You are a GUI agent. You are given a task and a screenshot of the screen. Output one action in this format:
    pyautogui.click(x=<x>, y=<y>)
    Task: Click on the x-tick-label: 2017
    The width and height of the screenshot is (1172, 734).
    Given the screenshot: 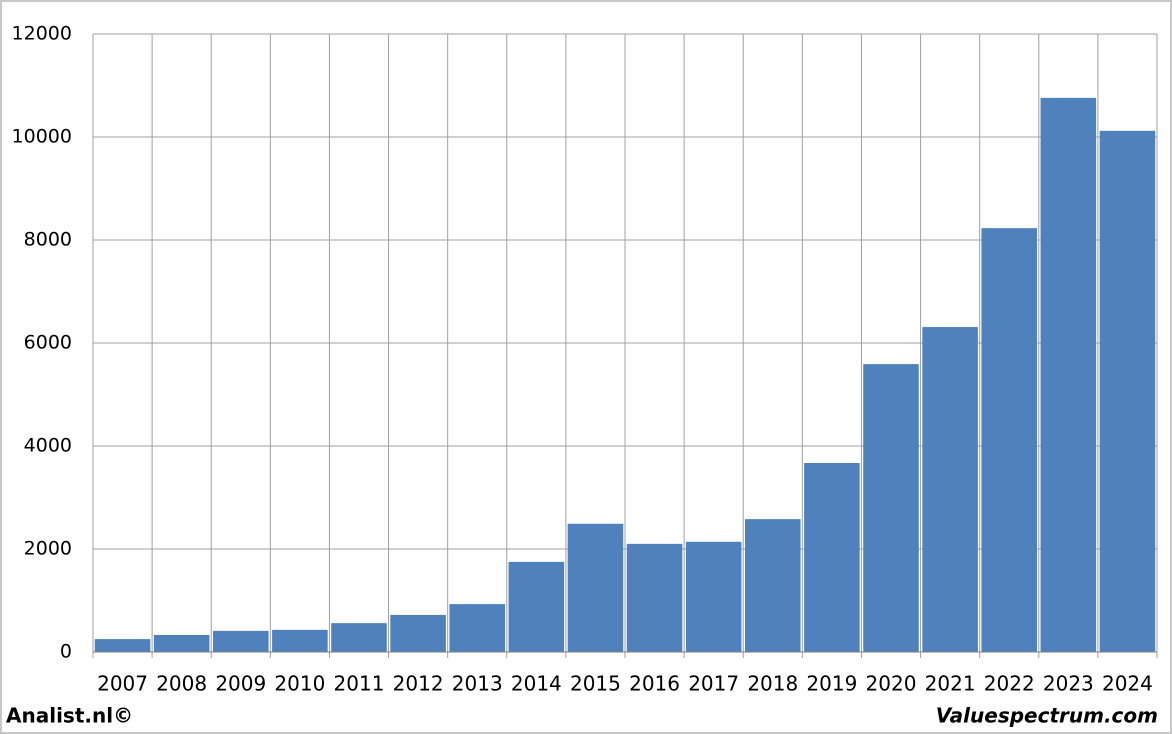 What is the action you would take?
    pyautogui.click(x=713, y=684)
    